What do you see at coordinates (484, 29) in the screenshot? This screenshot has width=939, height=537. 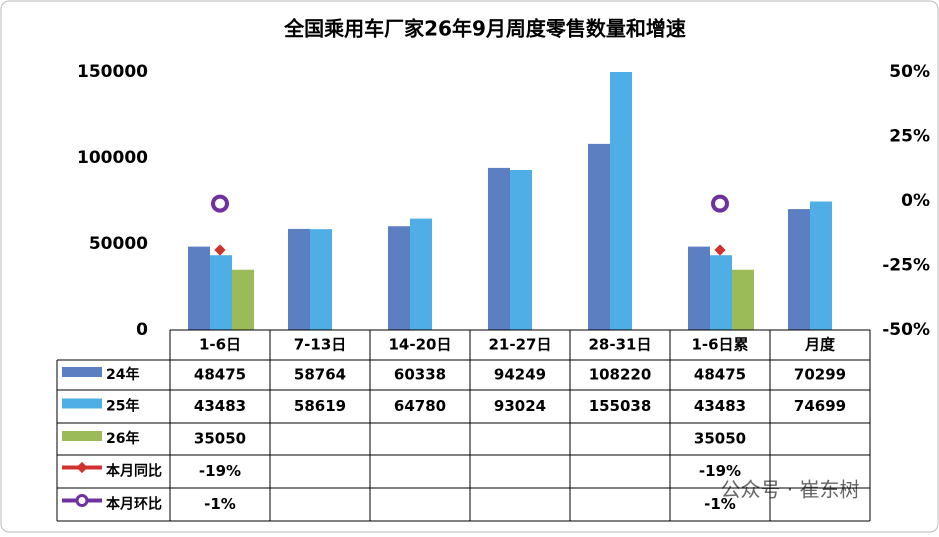 I see `chart-title: 全国乘用车厂家26年9月周度零售数量和增速` at bounding box center [484, 29].